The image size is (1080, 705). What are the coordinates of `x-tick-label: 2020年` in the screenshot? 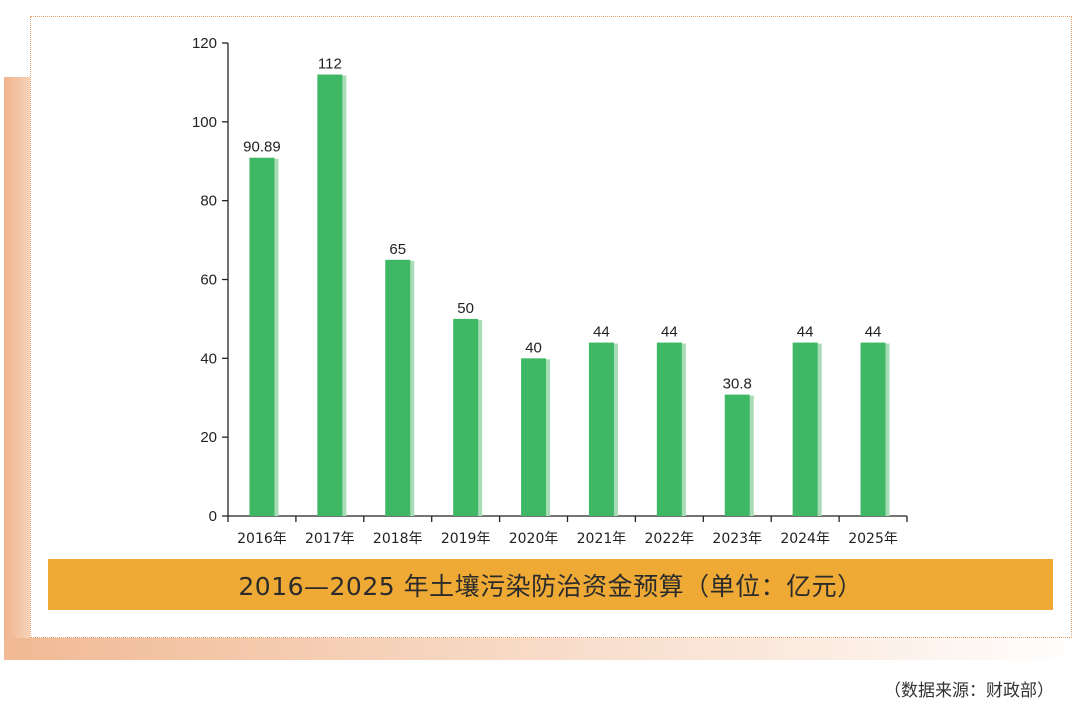 It's located at (534, 539).